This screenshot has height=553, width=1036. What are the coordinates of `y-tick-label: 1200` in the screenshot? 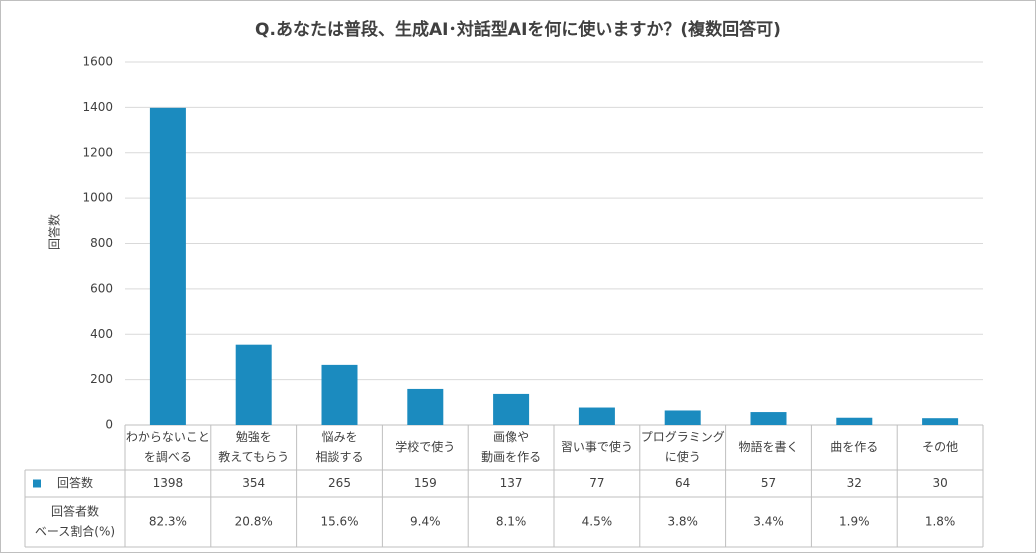 It's located at (97, 152).